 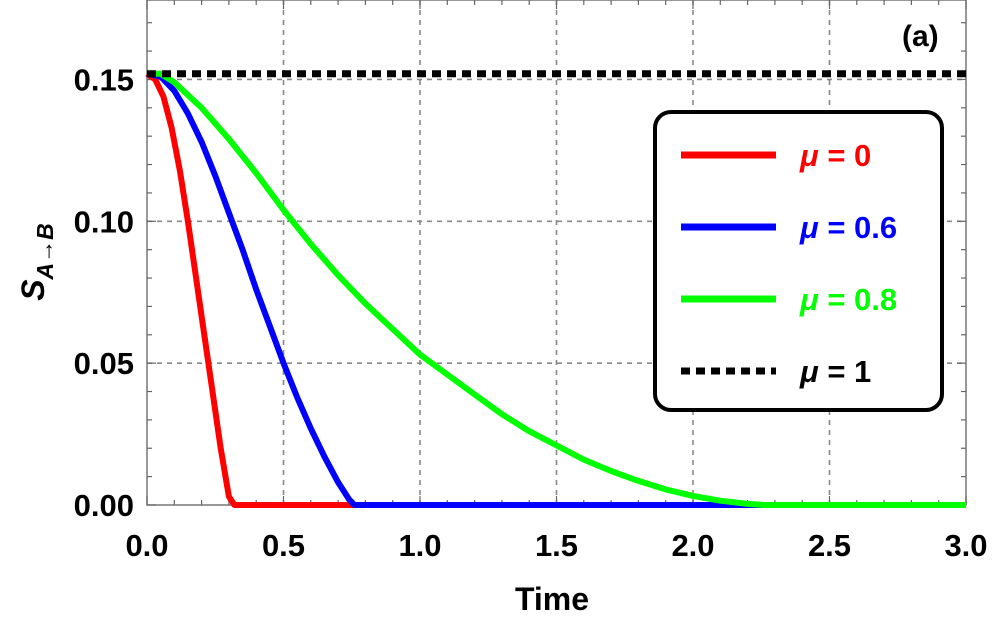 What do you see at coordinates (789, 227) in the screenshot?
I see `legend-item: μ = 0.6` at bounding box center [789, 227].